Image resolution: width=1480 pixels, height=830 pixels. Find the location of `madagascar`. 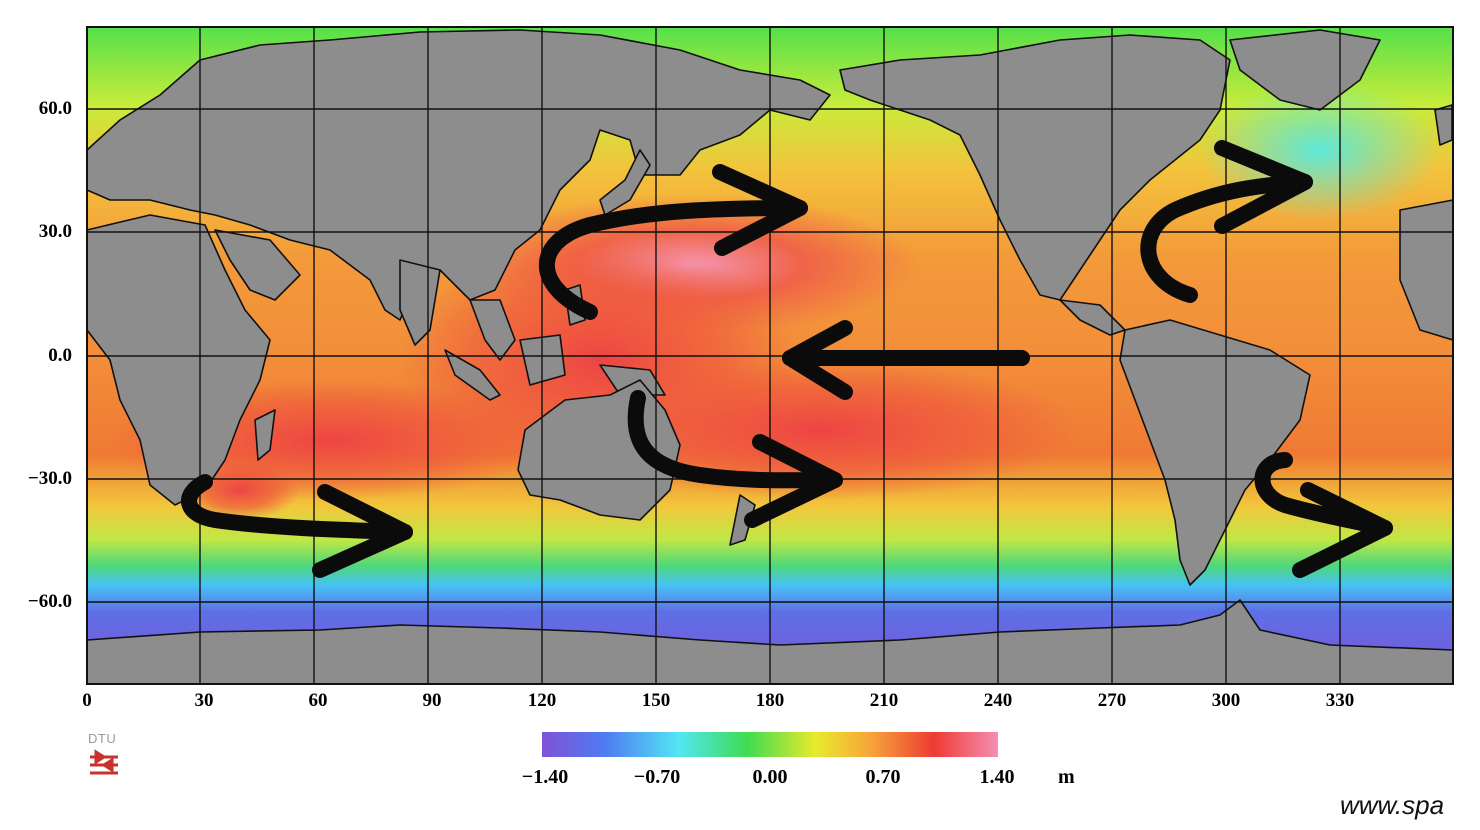

madagascar is located at coordinates (265, 435).